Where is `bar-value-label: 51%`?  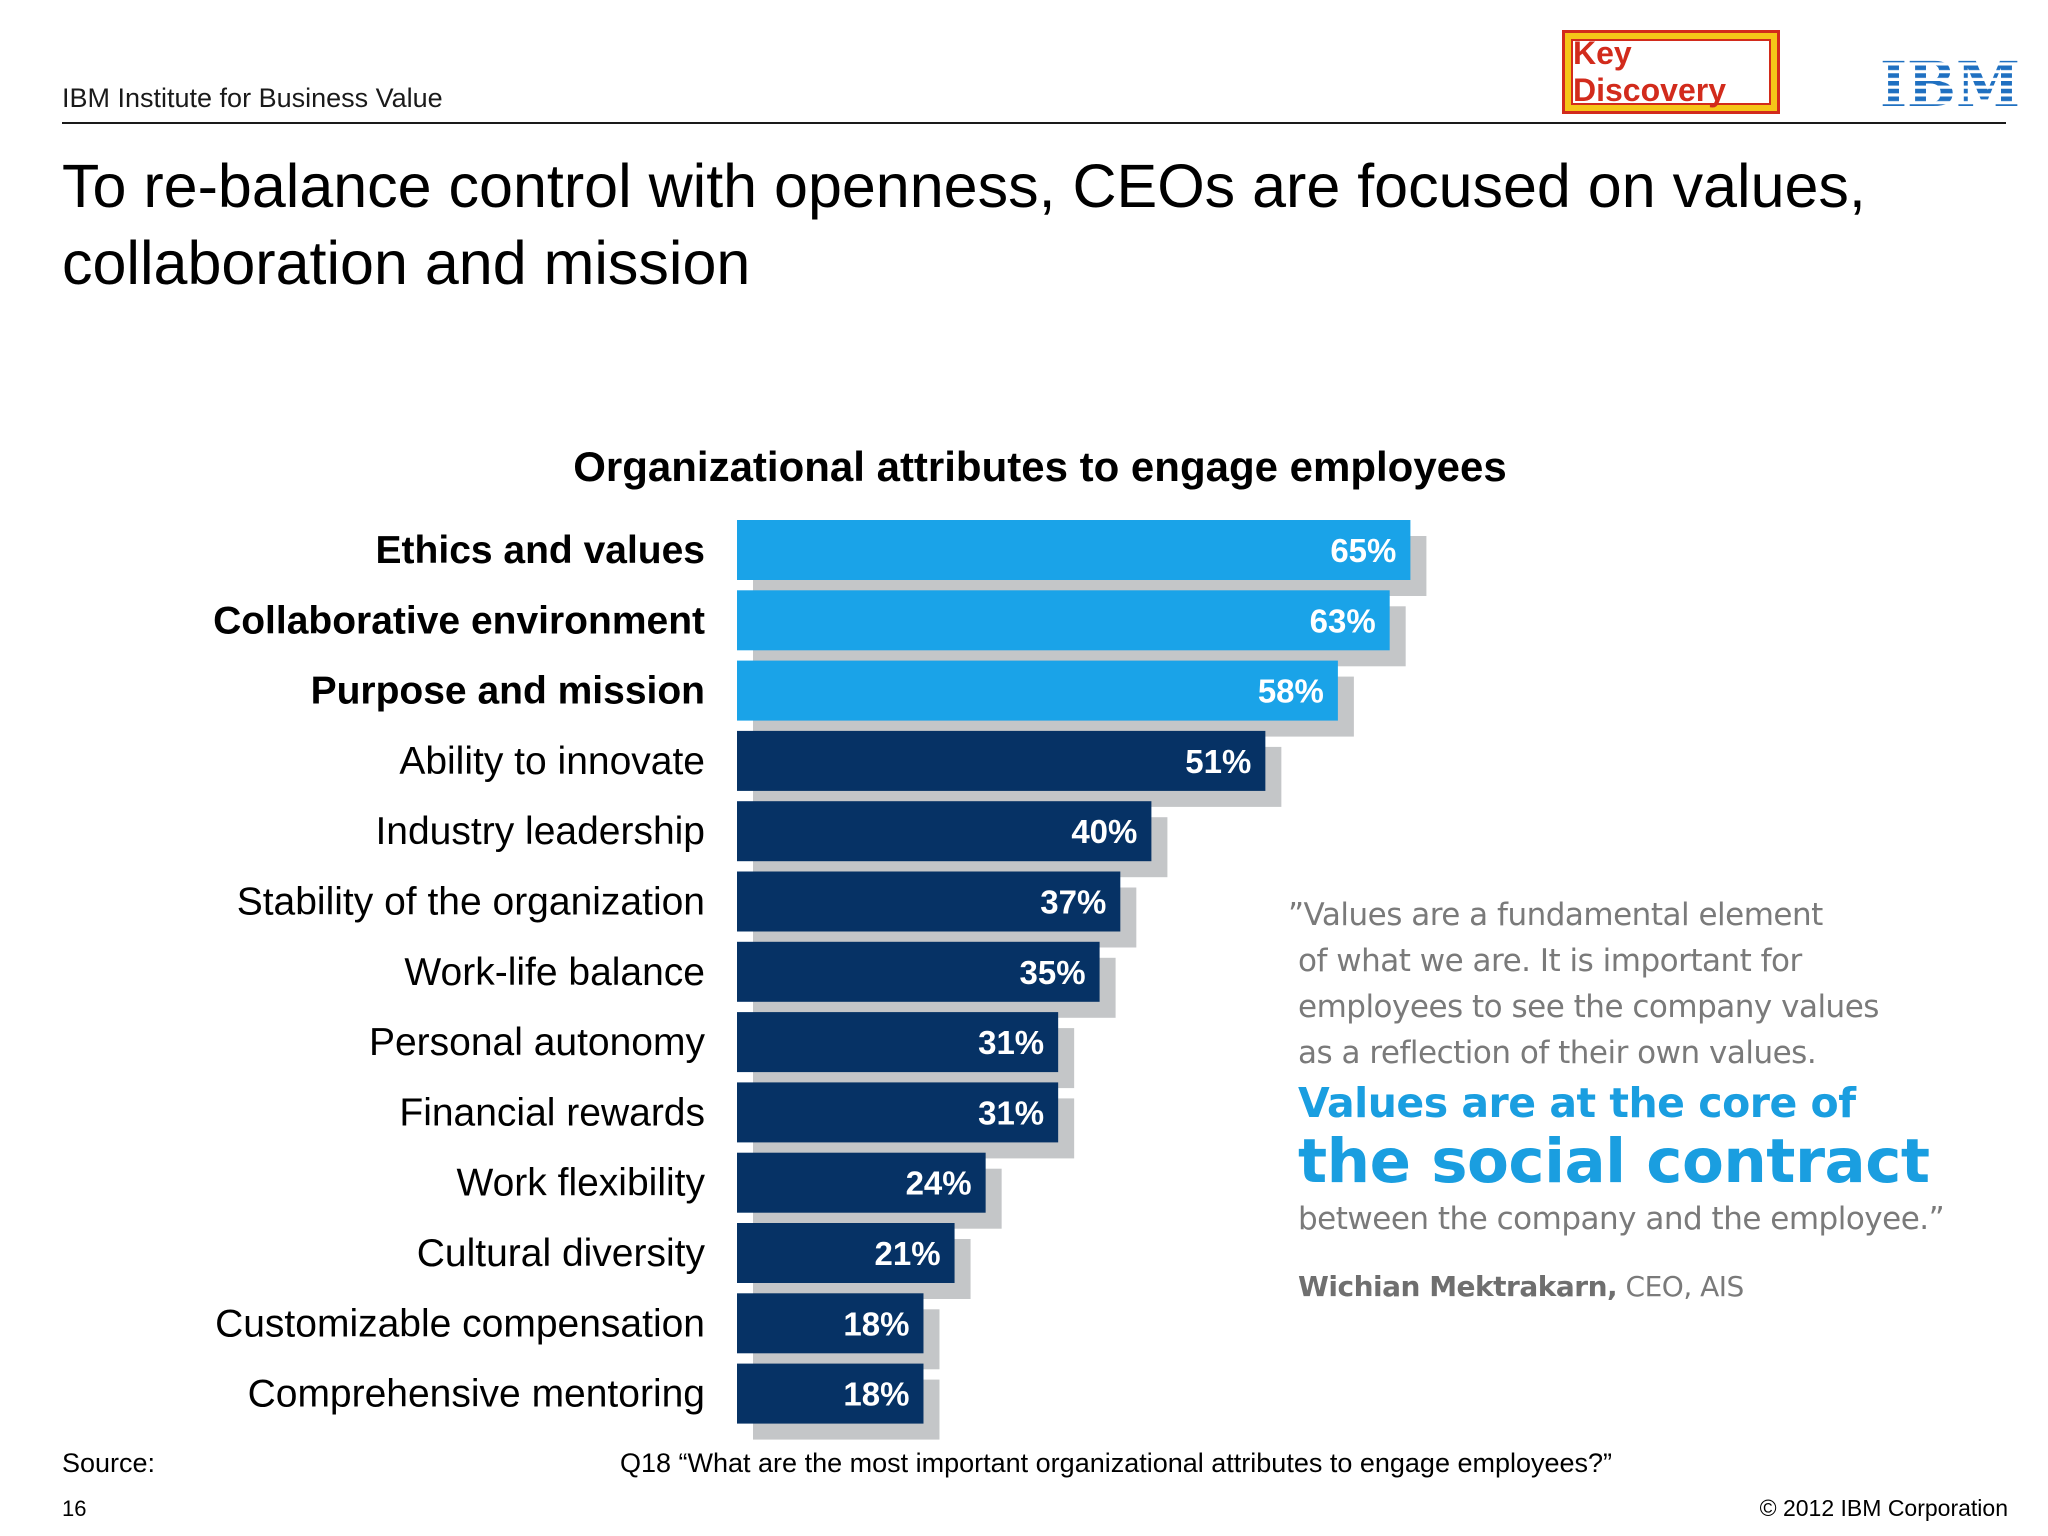 bar-value-label: 51% is located at coordinates (1218, 761).